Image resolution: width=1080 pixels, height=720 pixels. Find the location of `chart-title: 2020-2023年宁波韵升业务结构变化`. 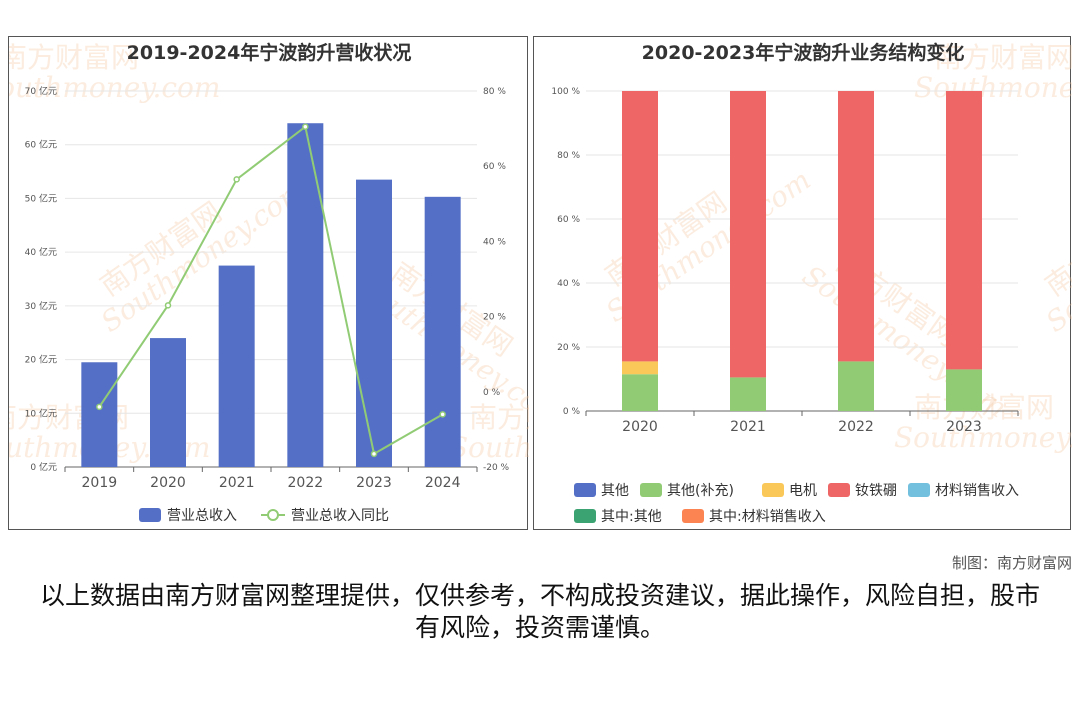

chart-title: 2020-2023年宁波韵升业务结构变化 is located at coordinates (803, 52).